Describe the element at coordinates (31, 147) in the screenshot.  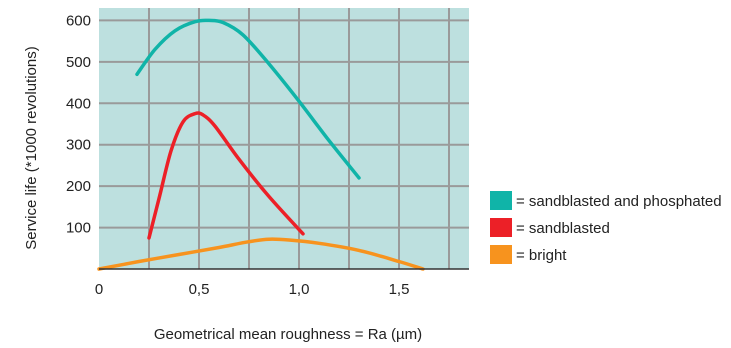
I see `y-axis-label: Service life (*1000 revolutions)` at that location.